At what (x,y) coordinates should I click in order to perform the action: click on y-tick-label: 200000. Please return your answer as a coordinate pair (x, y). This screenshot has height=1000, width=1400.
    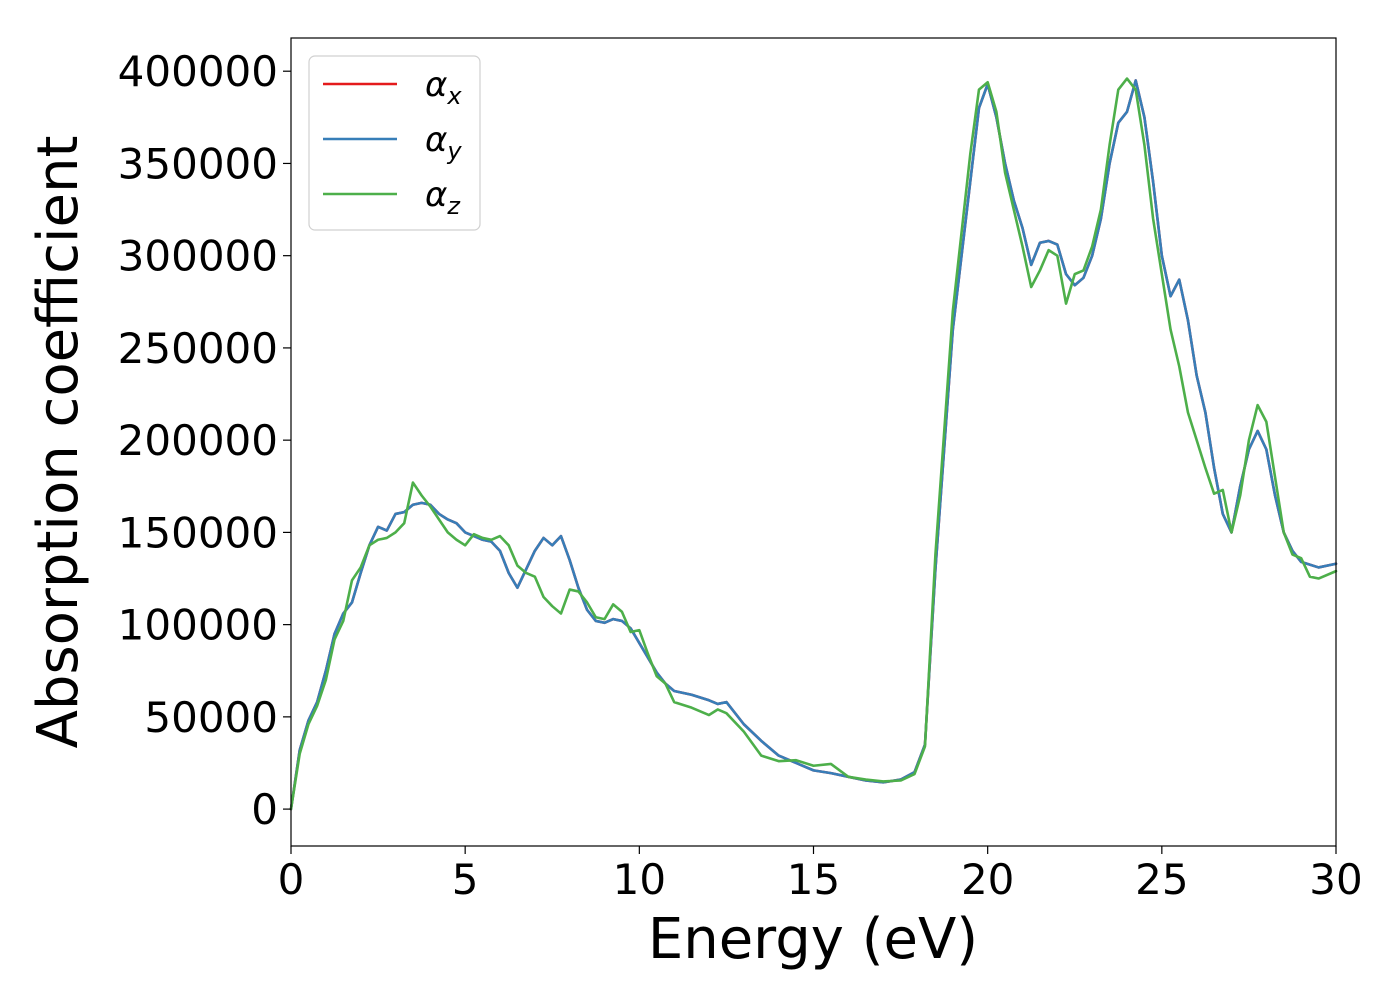
    Looking at the image, I should click on (198, 440).